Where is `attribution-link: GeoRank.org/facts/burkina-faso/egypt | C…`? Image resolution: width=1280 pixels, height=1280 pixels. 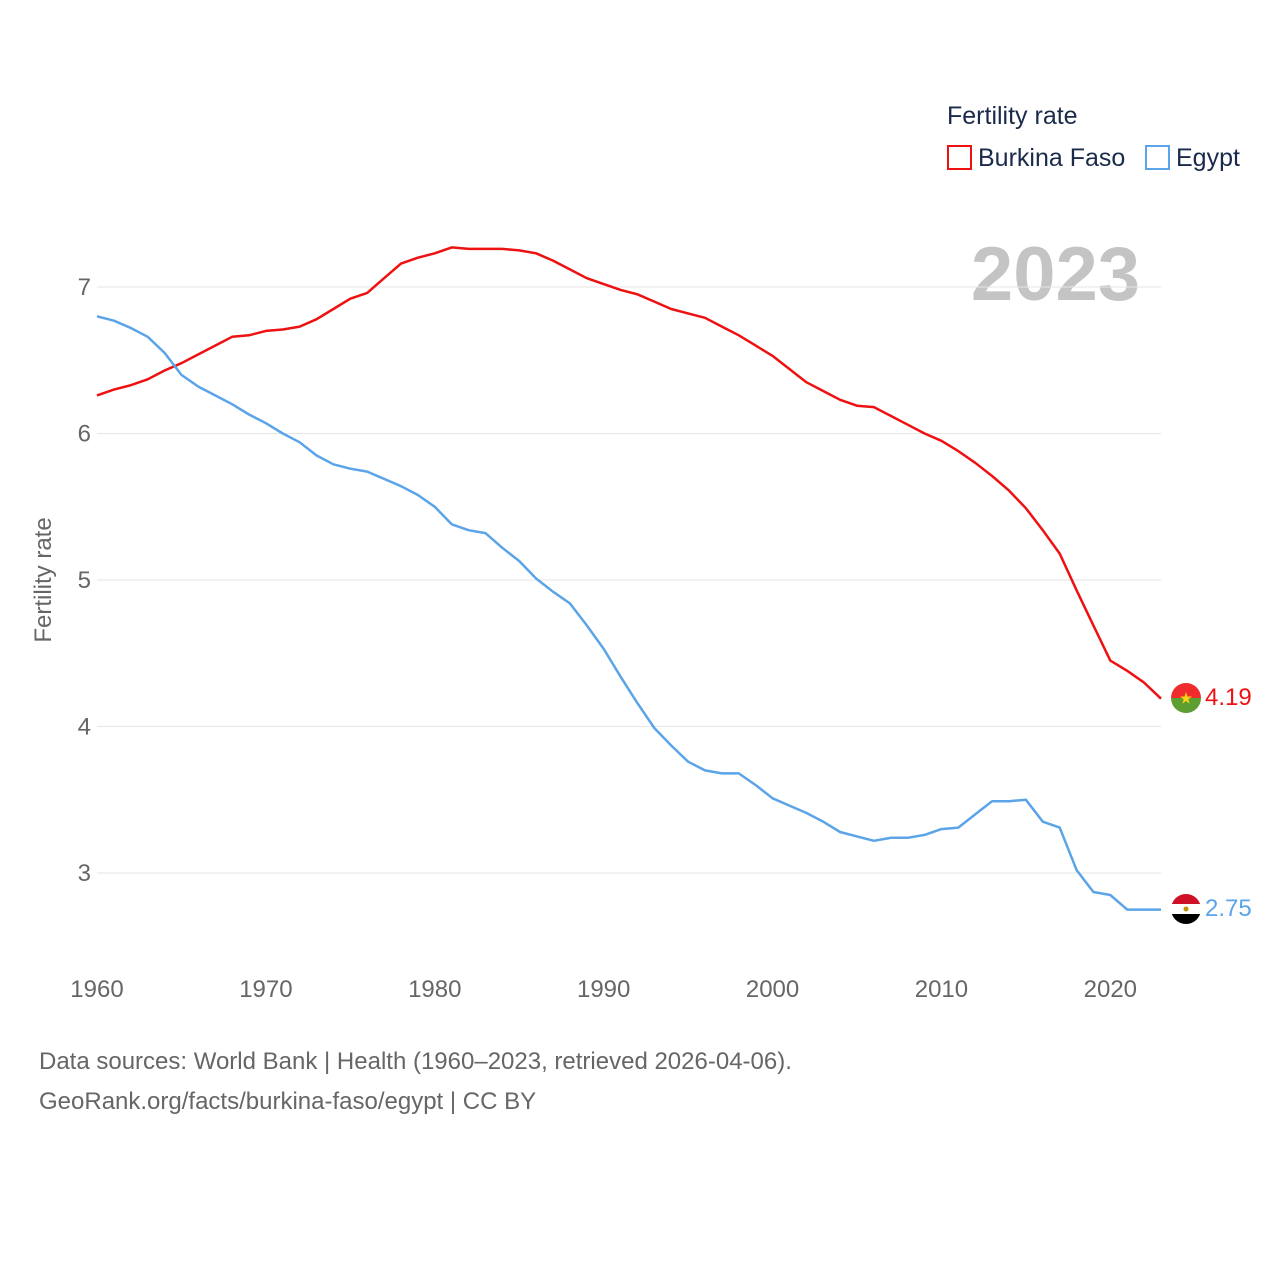 attribution-link: GeoRank.org/facts/burkina-faso/egypt | C… is located at coordinates (288, 1101).